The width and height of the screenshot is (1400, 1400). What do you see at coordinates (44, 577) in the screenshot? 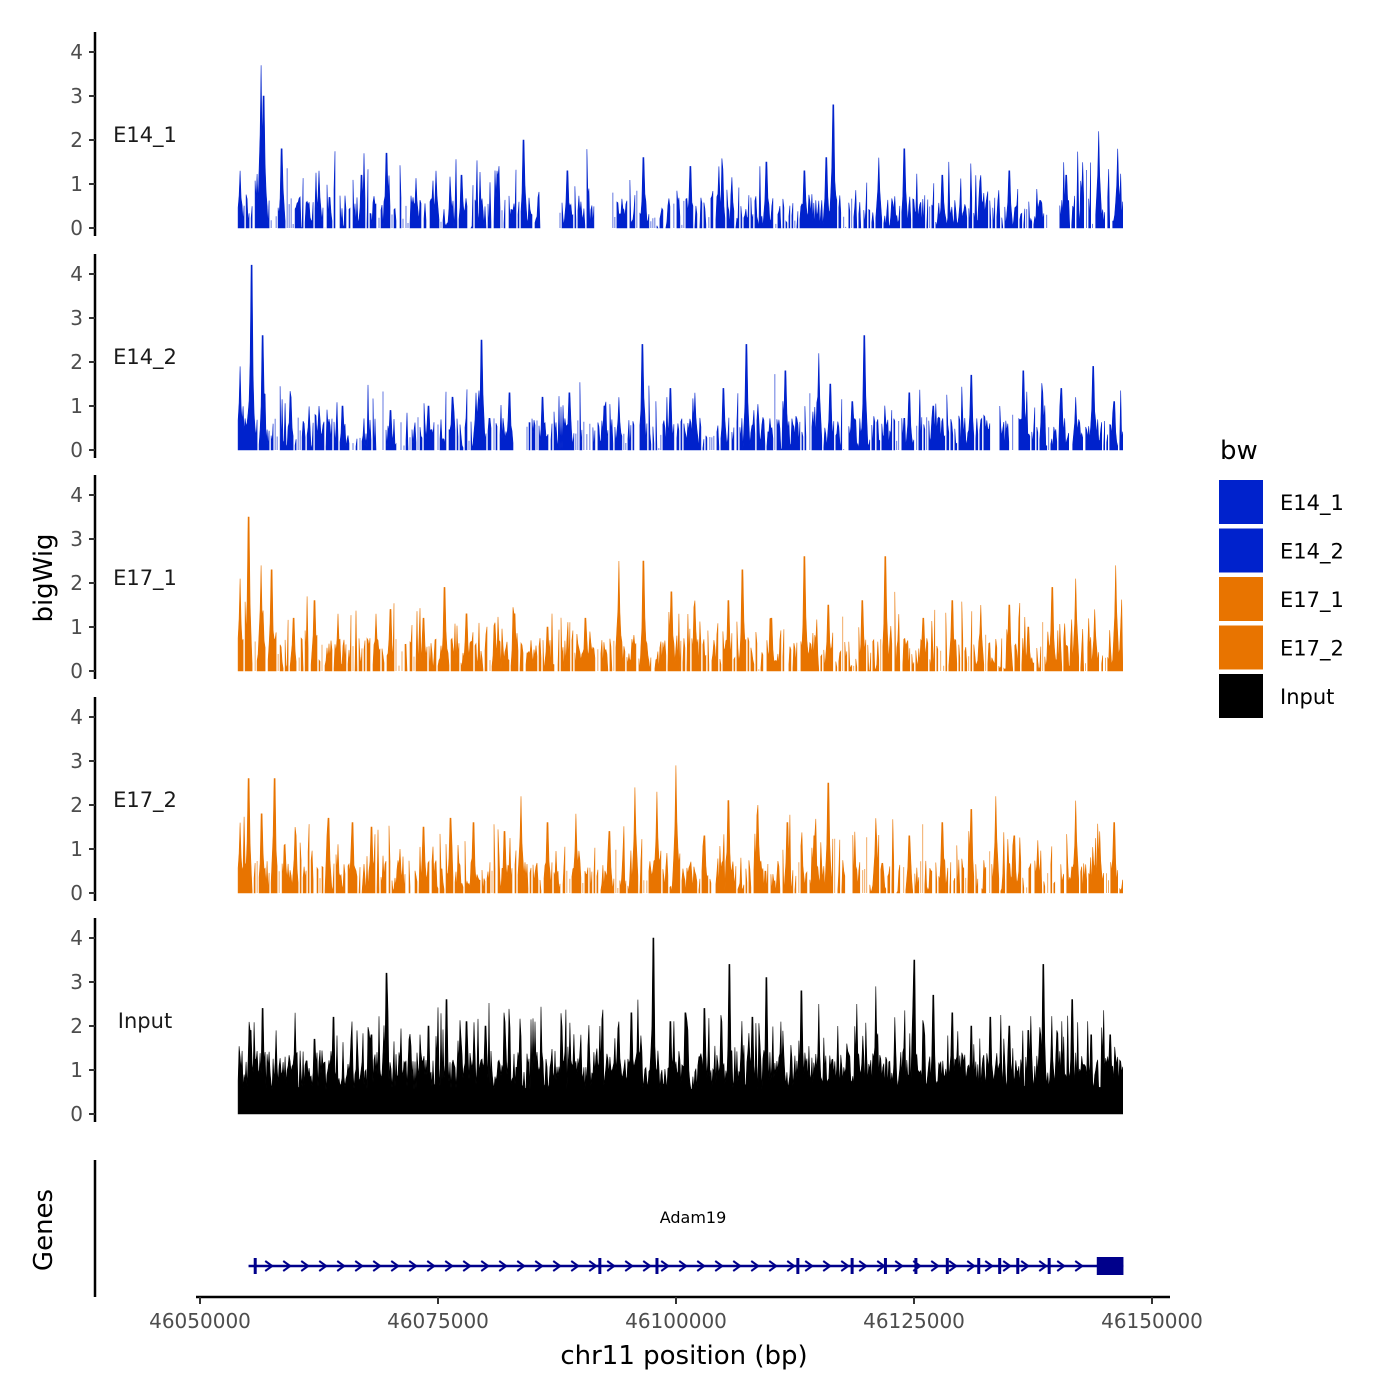
I see `y-axis-title: bigWig` at bounding box center [44, 577].